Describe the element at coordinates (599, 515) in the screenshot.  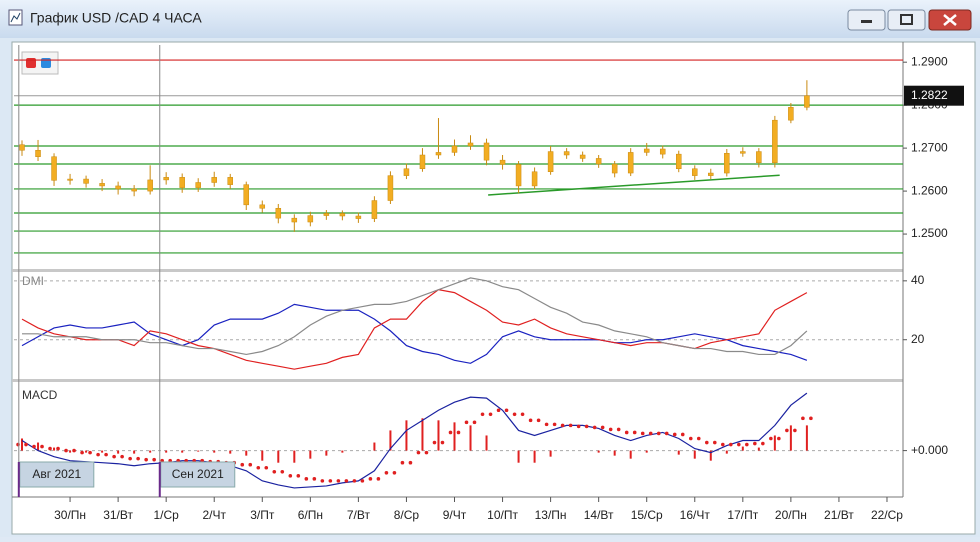
I see `x-tick-label: 14/Вт` at that location.